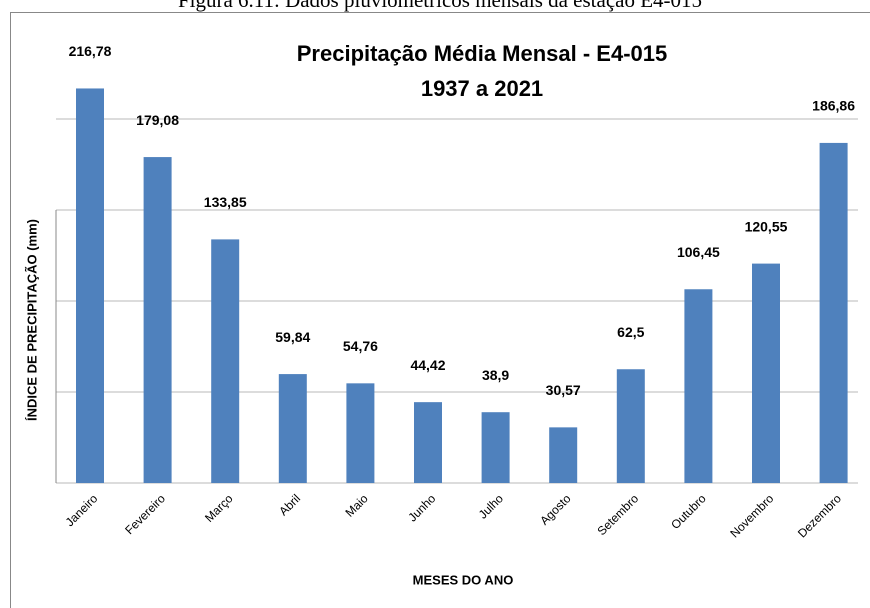 The width and height of the screenshot is (870, 608). Describe the element at coordinates (463, 579) in the screenshot. I see `x-axis-title: MESES DO ANO` at that location.